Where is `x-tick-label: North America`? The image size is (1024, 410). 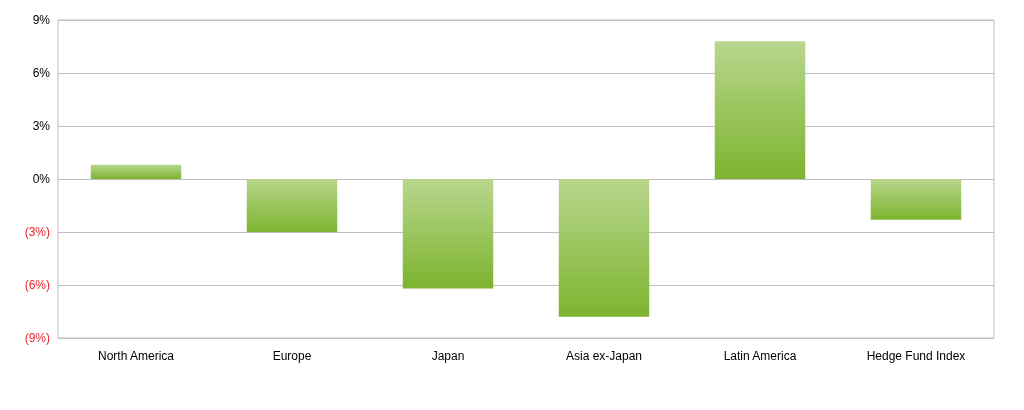
x-tick-label: North America is located at coordinates (136, 356).